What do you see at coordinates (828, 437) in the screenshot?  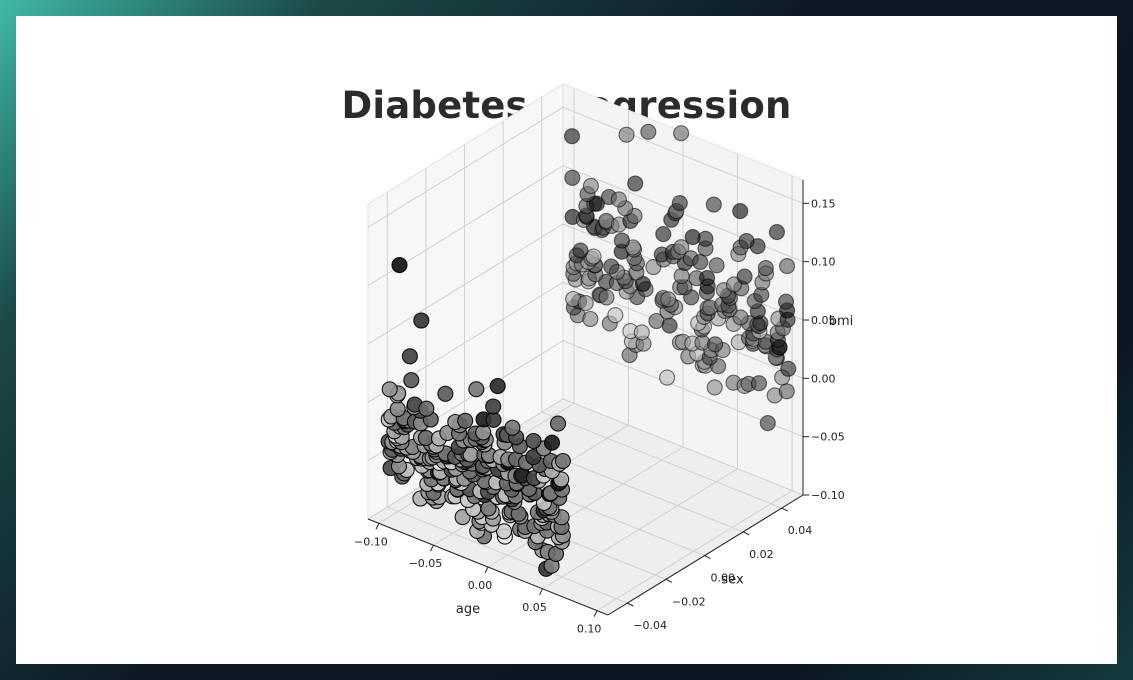 I see `z-tick-label: −0.05` at bounding box center [828, 437].